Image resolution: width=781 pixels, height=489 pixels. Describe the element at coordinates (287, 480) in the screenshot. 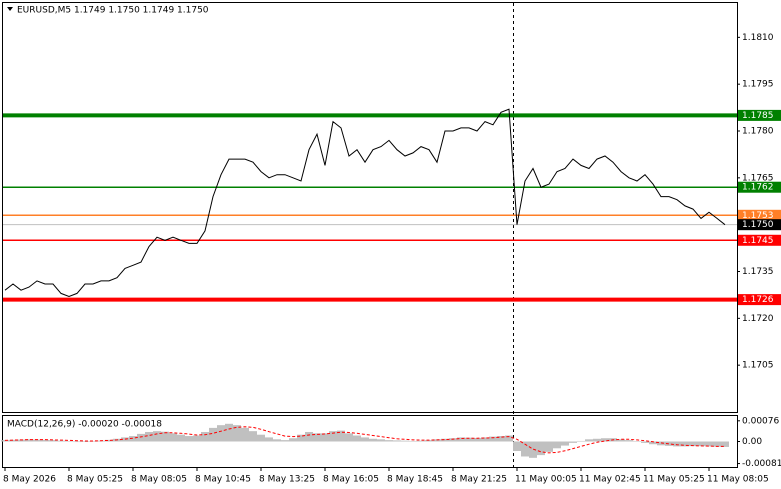

I see `x-tick-label: 8 May 13:25` at that location.